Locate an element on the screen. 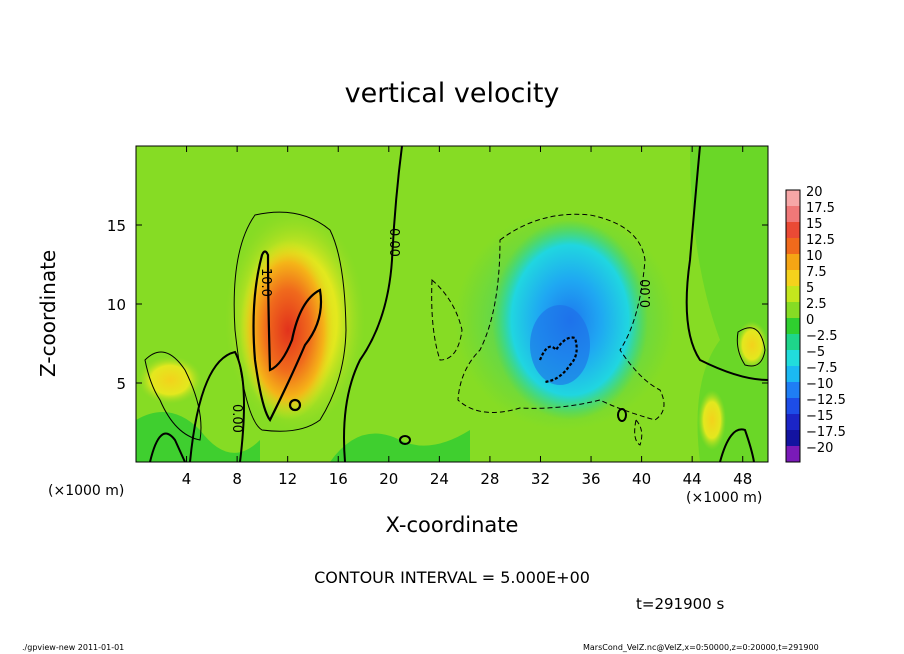 The height and width of the screenshot is (654, 904). colorbar-label: −2.5 is located at coordinates (822, 336).